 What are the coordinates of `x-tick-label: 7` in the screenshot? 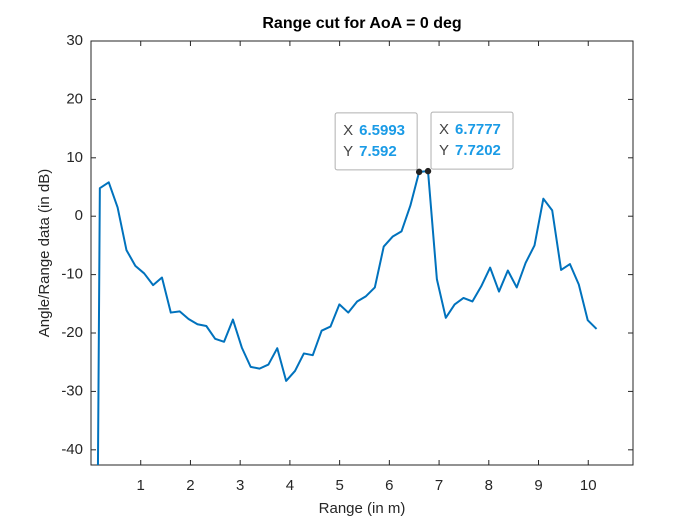 It's located at (439, 485).